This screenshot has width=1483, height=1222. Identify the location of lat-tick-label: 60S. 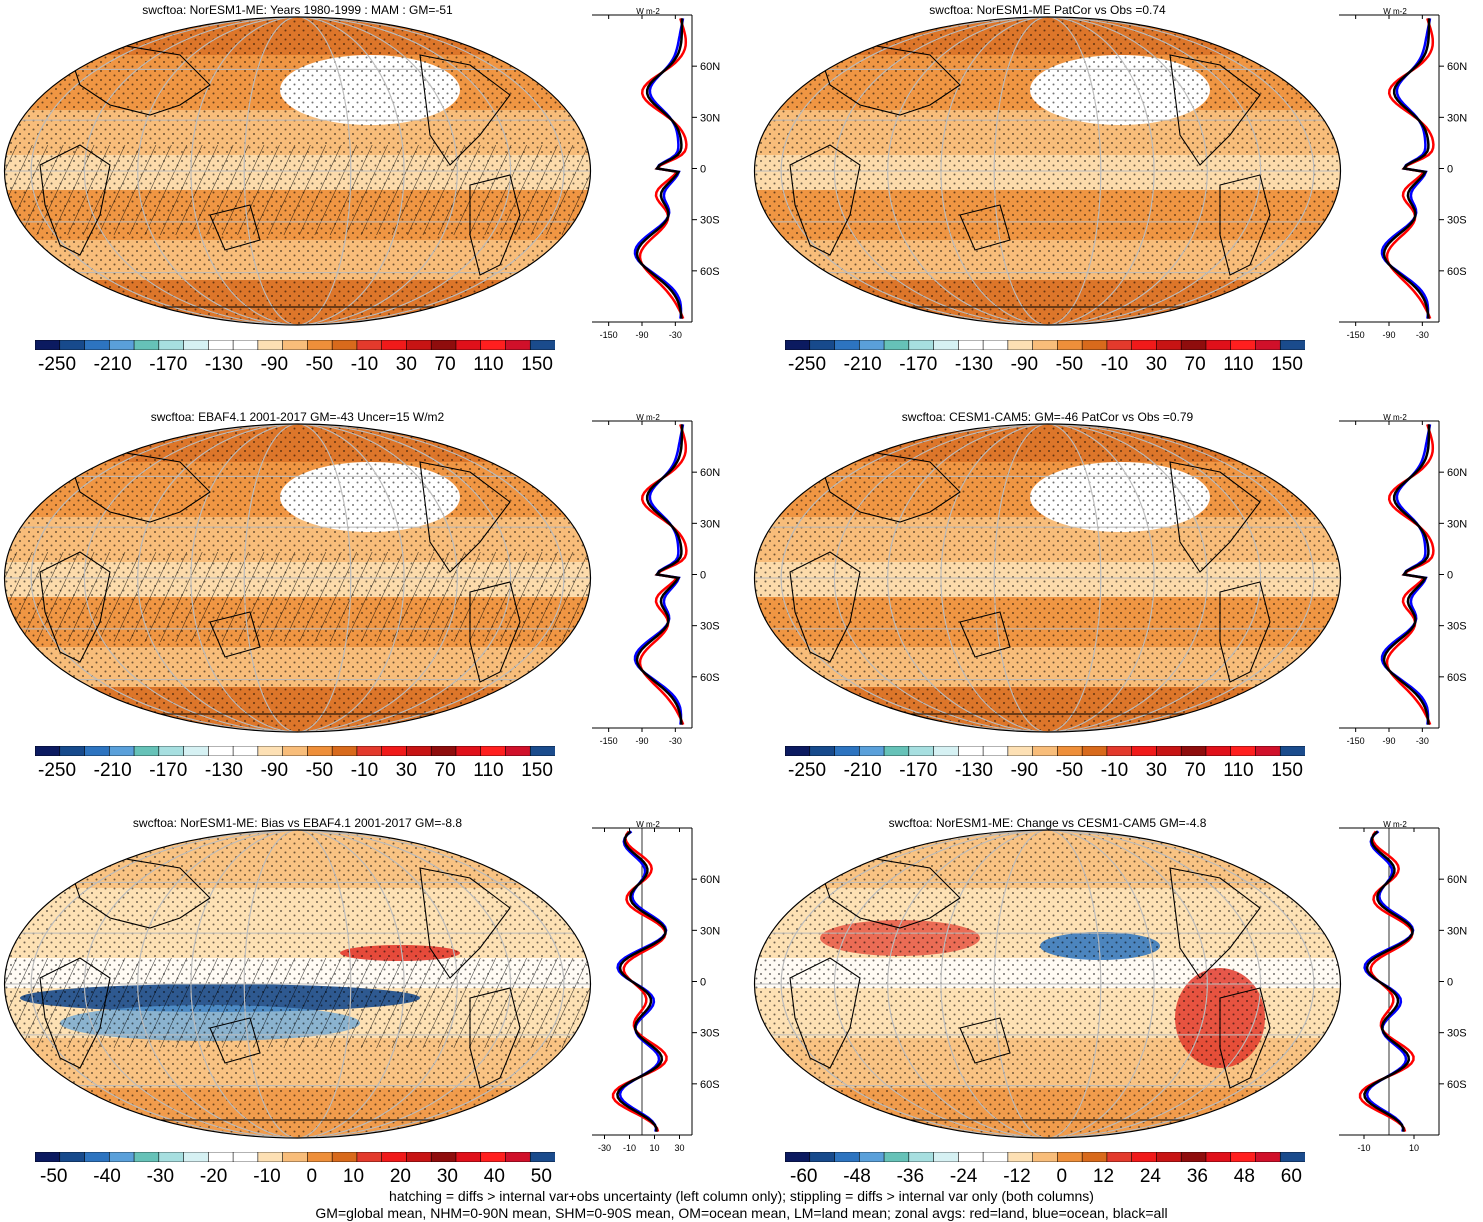
(710, 272).